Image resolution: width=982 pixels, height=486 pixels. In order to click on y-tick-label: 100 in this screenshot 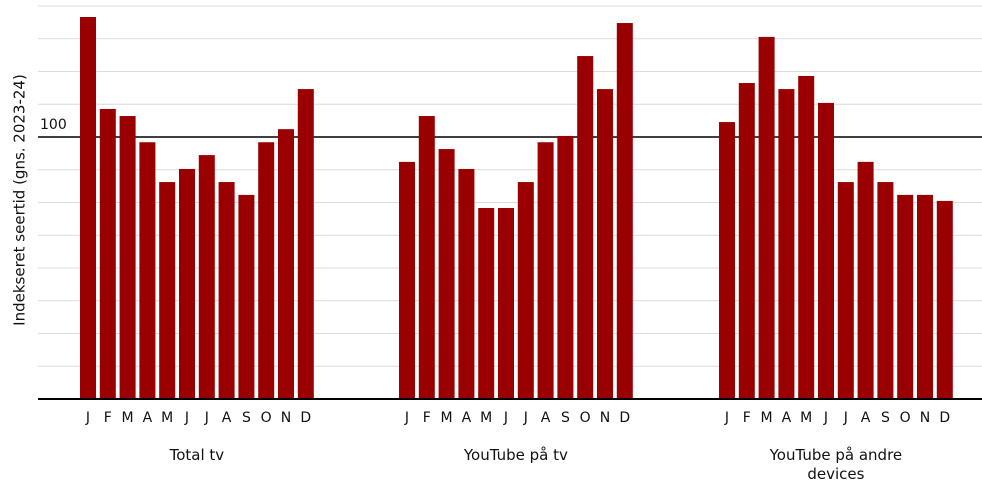, I will do `click(53, 125)`.